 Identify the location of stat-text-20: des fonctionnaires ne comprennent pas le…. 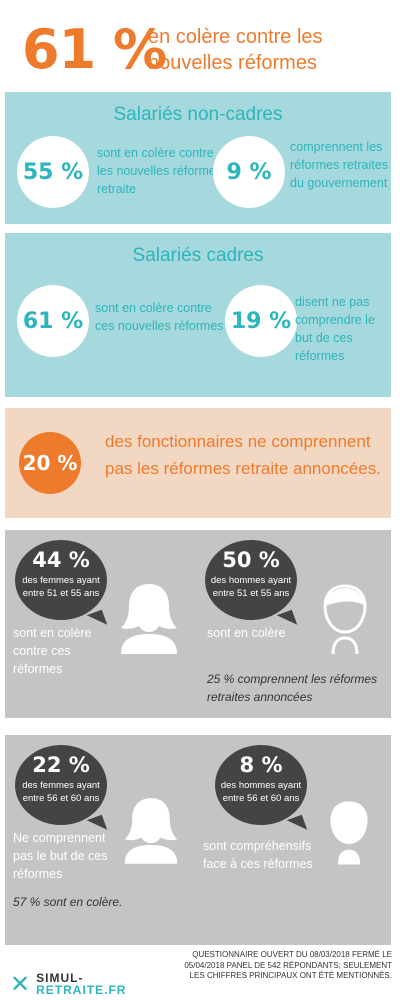
(243, 455).